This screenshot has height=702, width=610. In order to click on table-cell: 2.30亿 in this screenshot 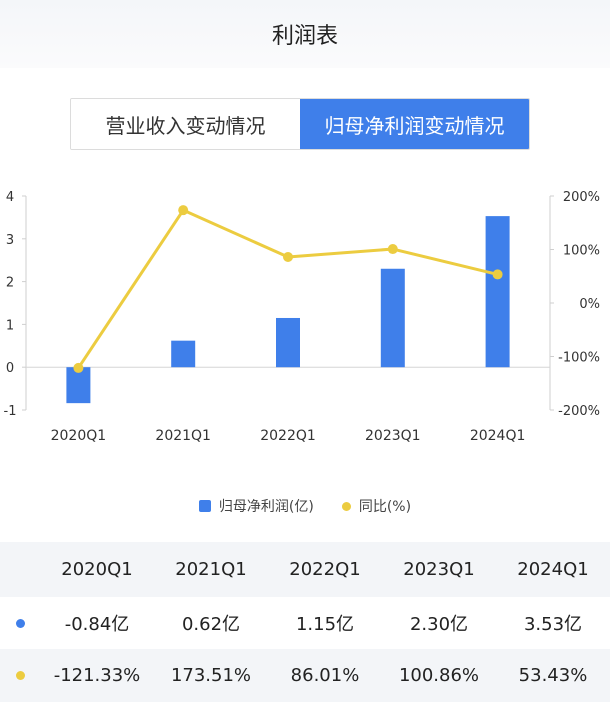, I will do `click(439, 624)`.